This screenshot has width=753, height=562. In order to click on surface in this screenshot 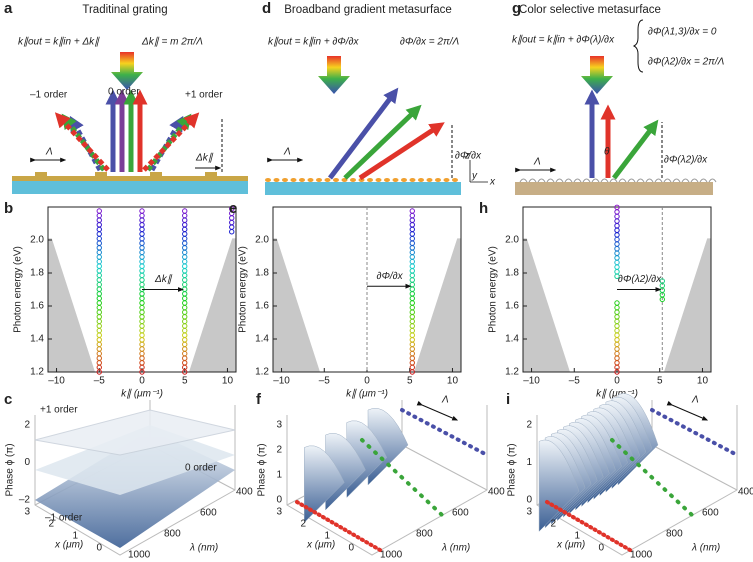, I will do `click(135, 460)`.